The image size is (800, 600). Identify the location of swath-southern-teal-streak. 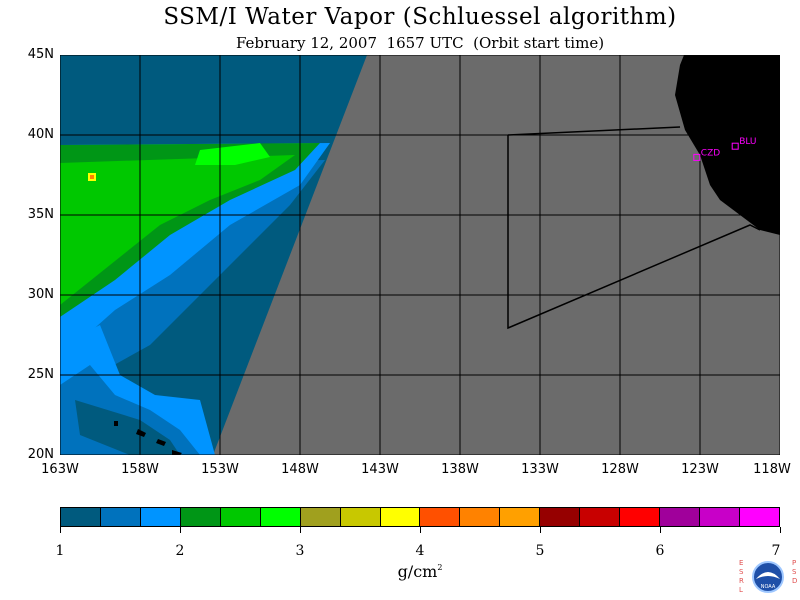
(127, 427).